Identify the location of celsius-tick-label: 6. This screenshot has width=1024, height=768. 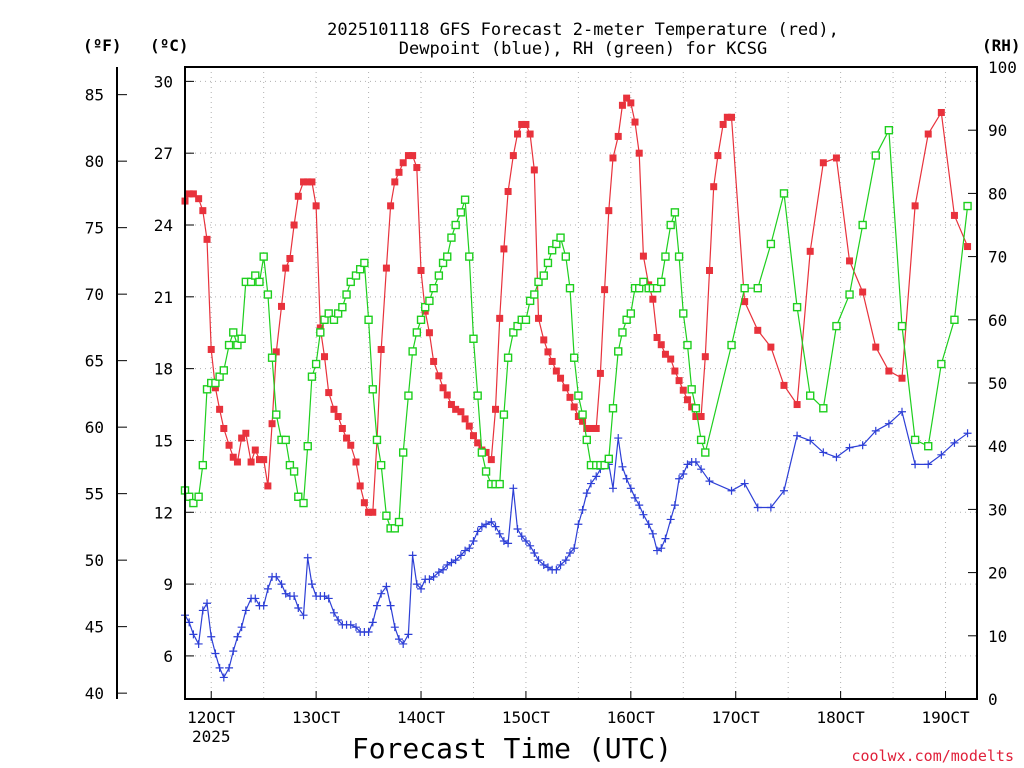
(168, 656).